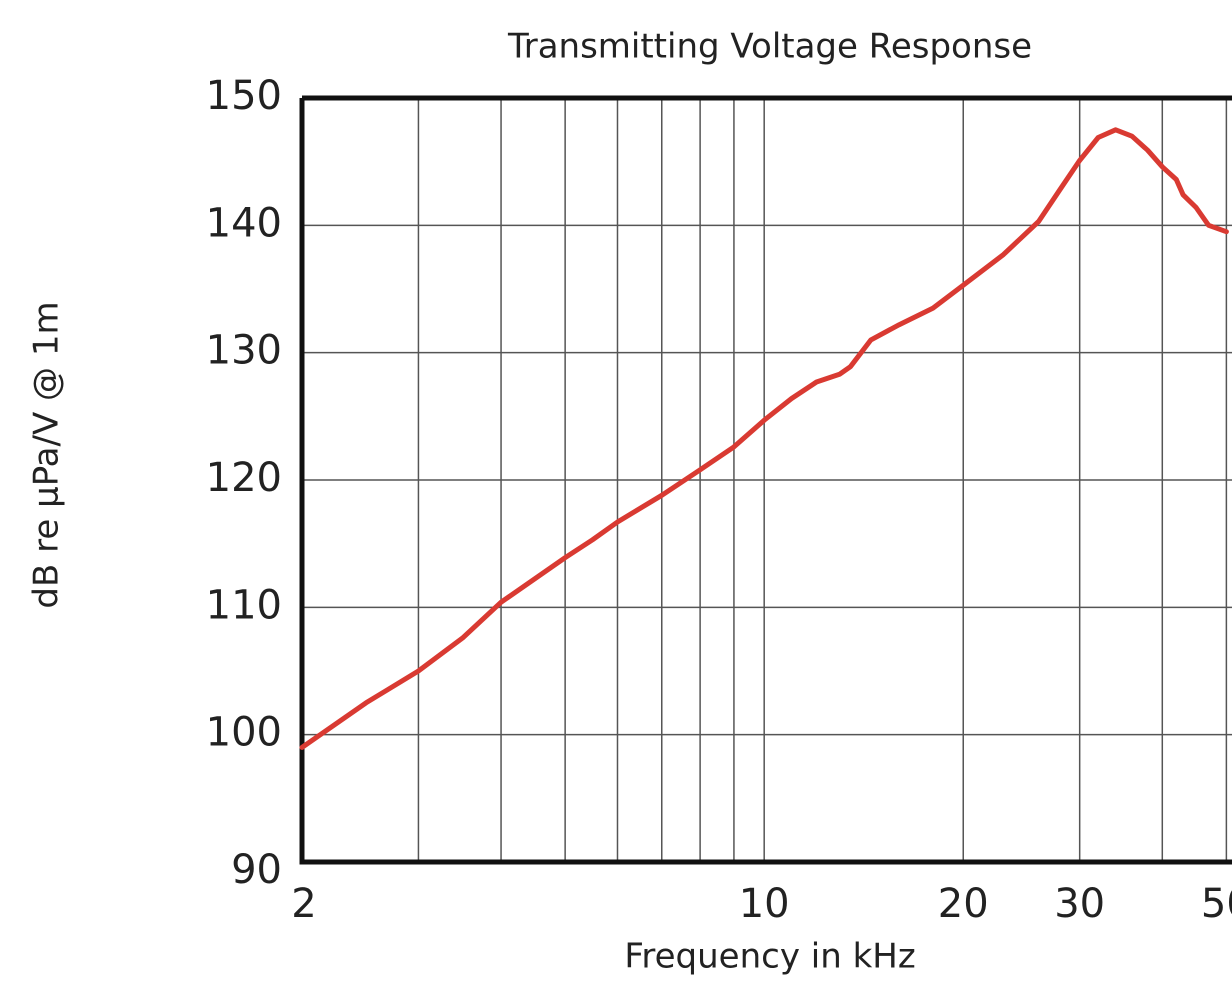 Image resolution: width=1232 pixels, height=983 pixels. Describe the element at coordinates (1216, 904) in the screenshot. I see `x-tick-label: 50` at that location.